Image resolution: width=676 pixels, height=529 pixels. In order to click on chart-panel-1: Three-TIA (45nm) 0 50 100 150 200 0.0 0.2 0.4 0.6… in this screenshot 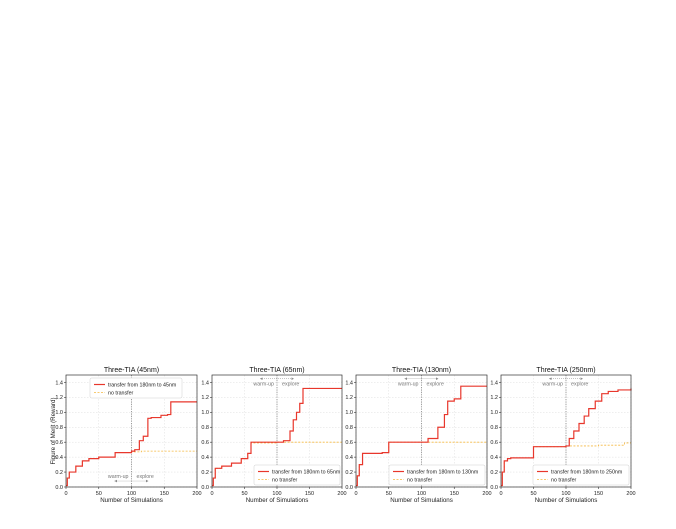, I will do `click(128, 435)`.